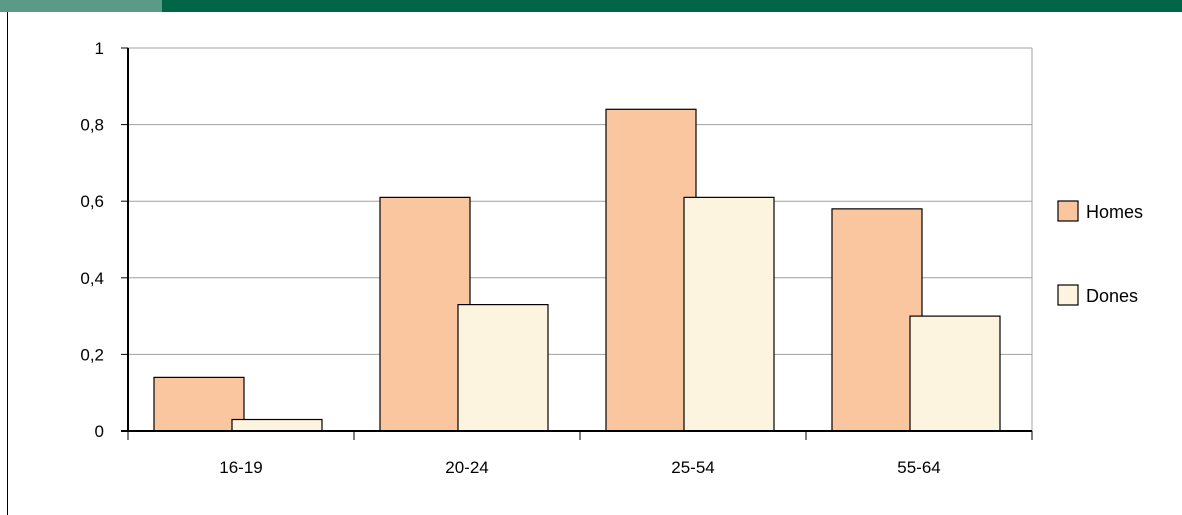 This screenshot has width=1182, height=515. Describe the element at coordinates (92, 201) in the screenshot. I see `y-tick-label: 0,6` at that location.